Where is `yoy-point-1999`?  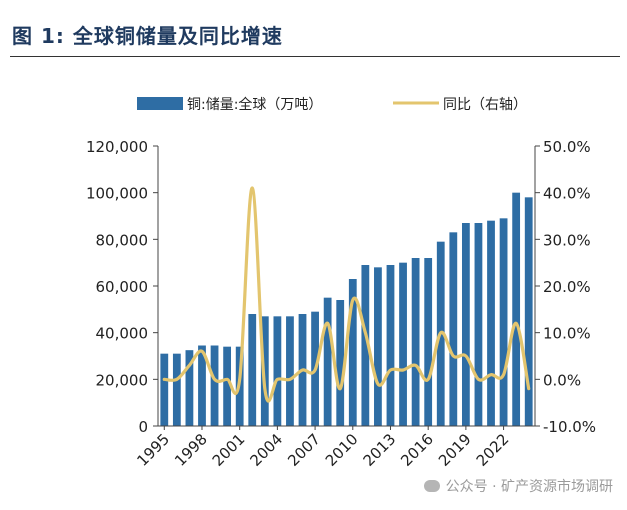 yoy-point-1999 is located at coordinates (214, 379).